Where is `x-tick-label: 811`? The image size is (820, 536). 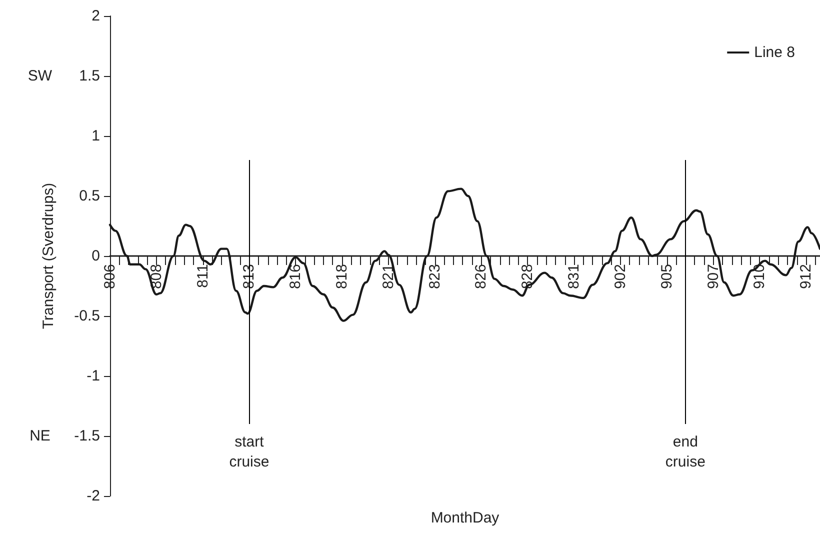
x-tick-label: 811 is located at coordinates (203, 276).